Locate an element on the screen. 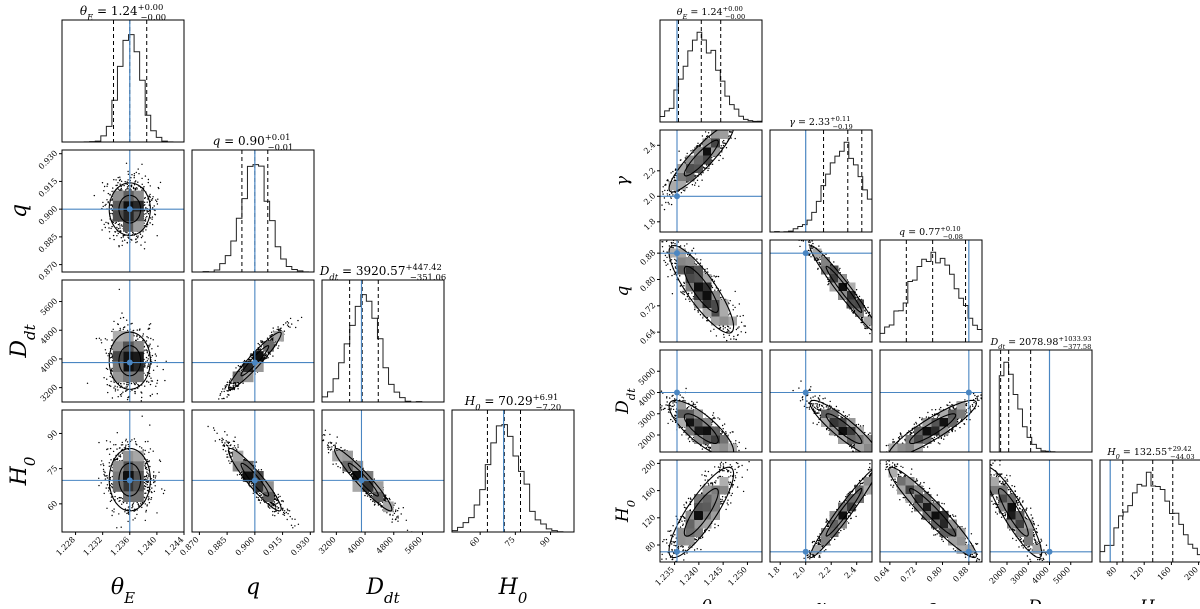  marginal-title-H_0: H0 = 70.29+6.91−7.20 is located at coordinates (512, 402).